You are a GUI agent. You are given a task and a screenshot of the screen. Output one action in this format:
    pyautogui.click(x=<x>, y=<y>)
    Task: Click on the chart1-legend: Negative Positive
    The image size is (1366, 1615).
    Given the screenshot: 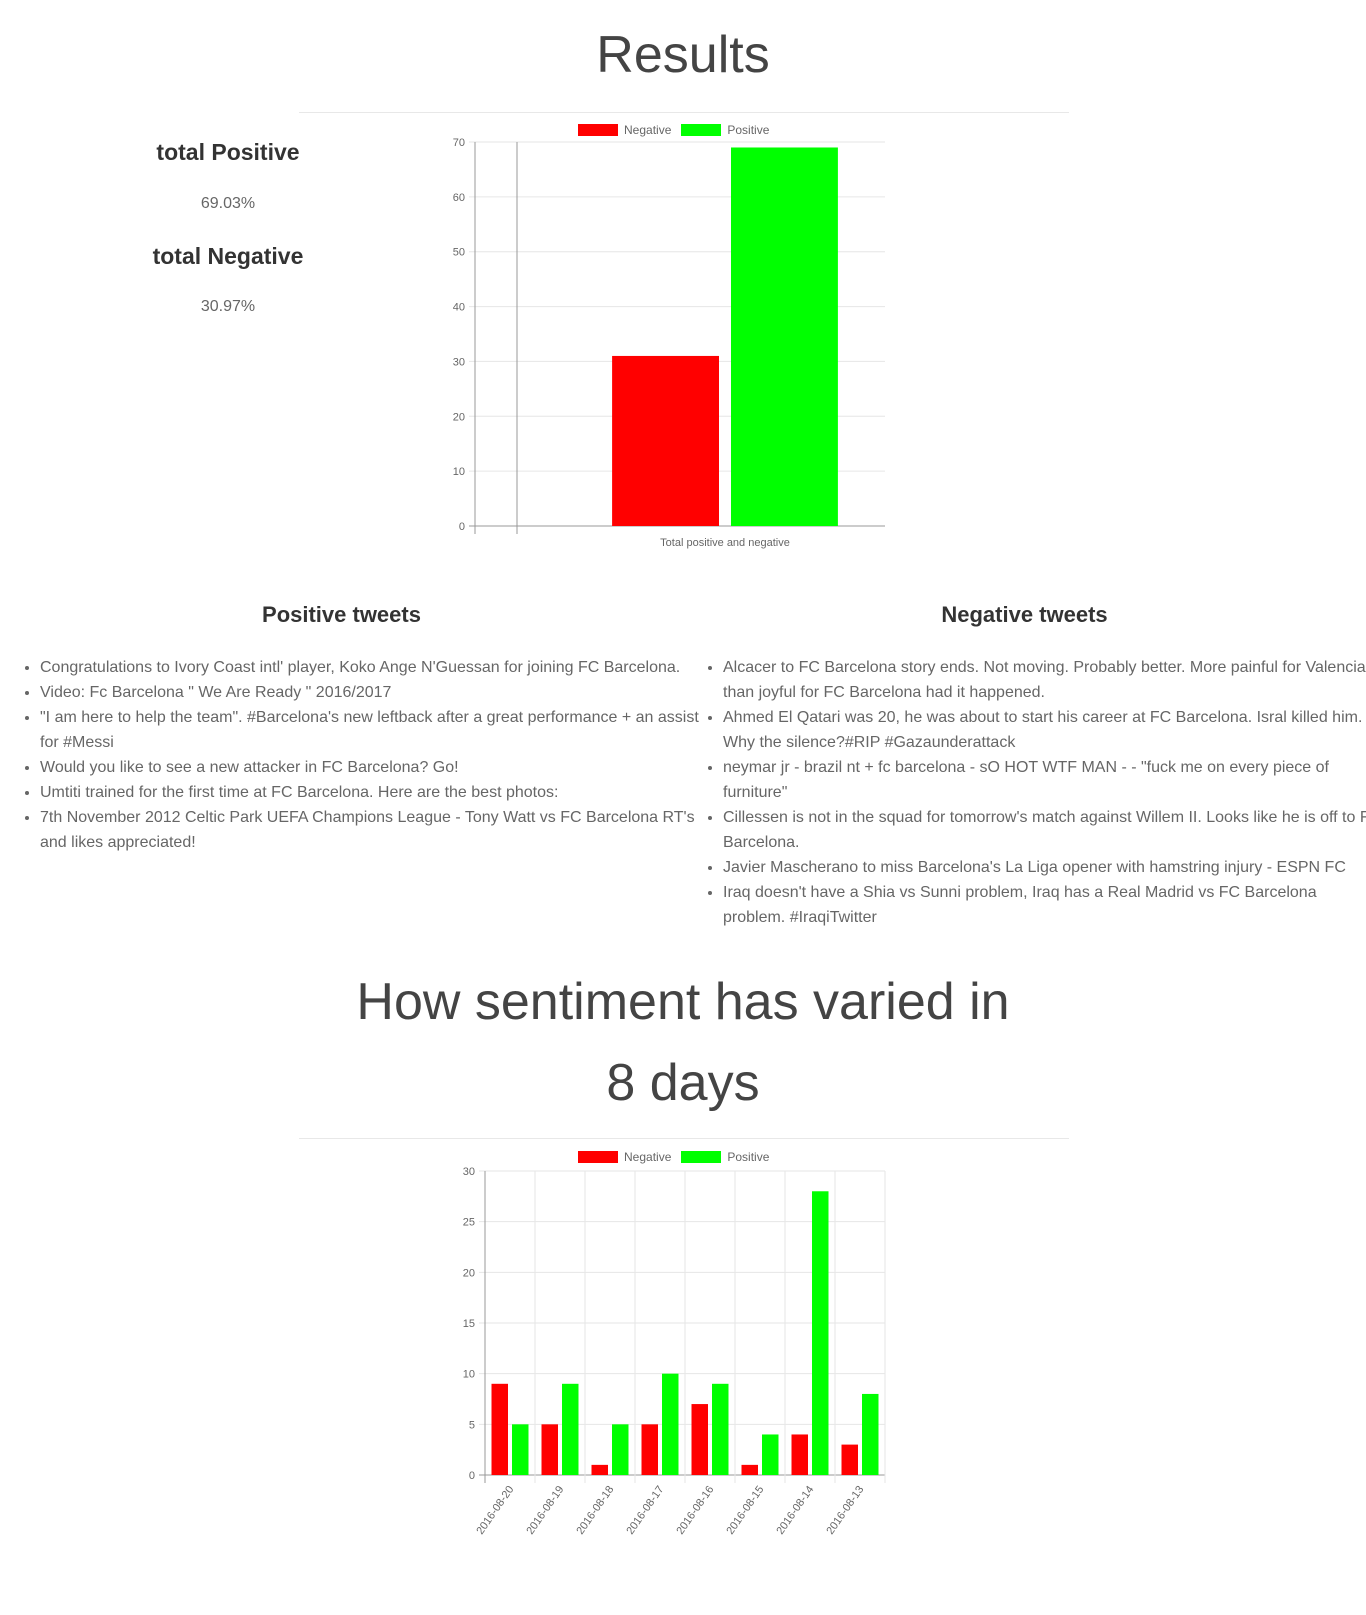 What is the action you would take?
    pyautogui.click(x=678, y=130)
    